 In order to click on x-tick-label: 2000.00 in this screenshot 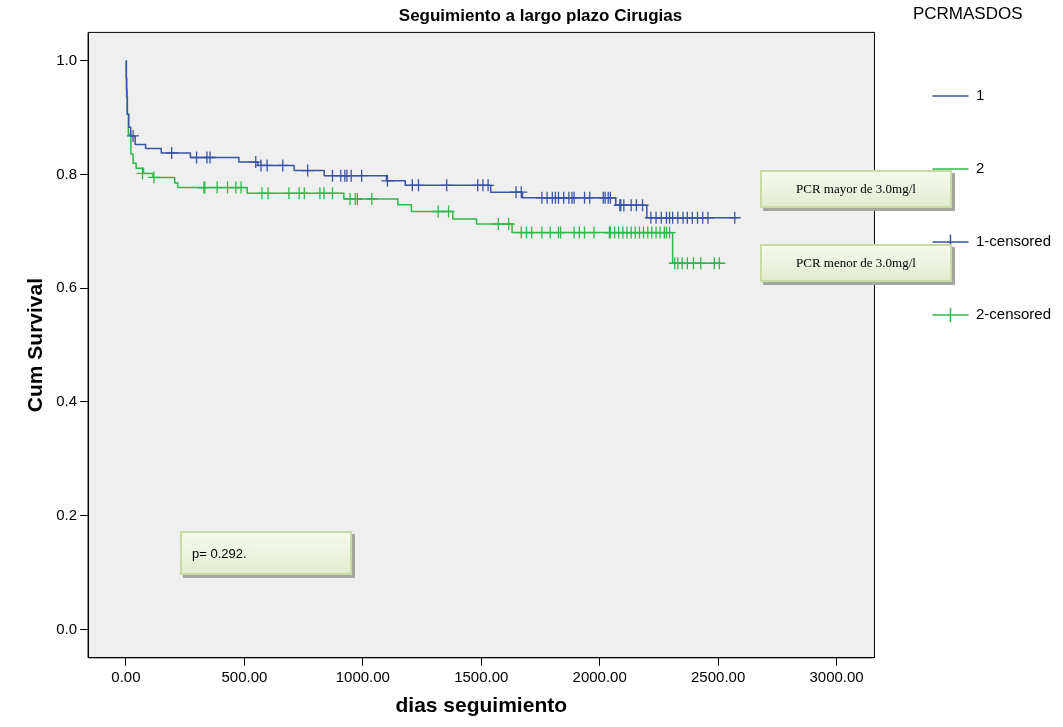, I will do `click(599, 676)`.